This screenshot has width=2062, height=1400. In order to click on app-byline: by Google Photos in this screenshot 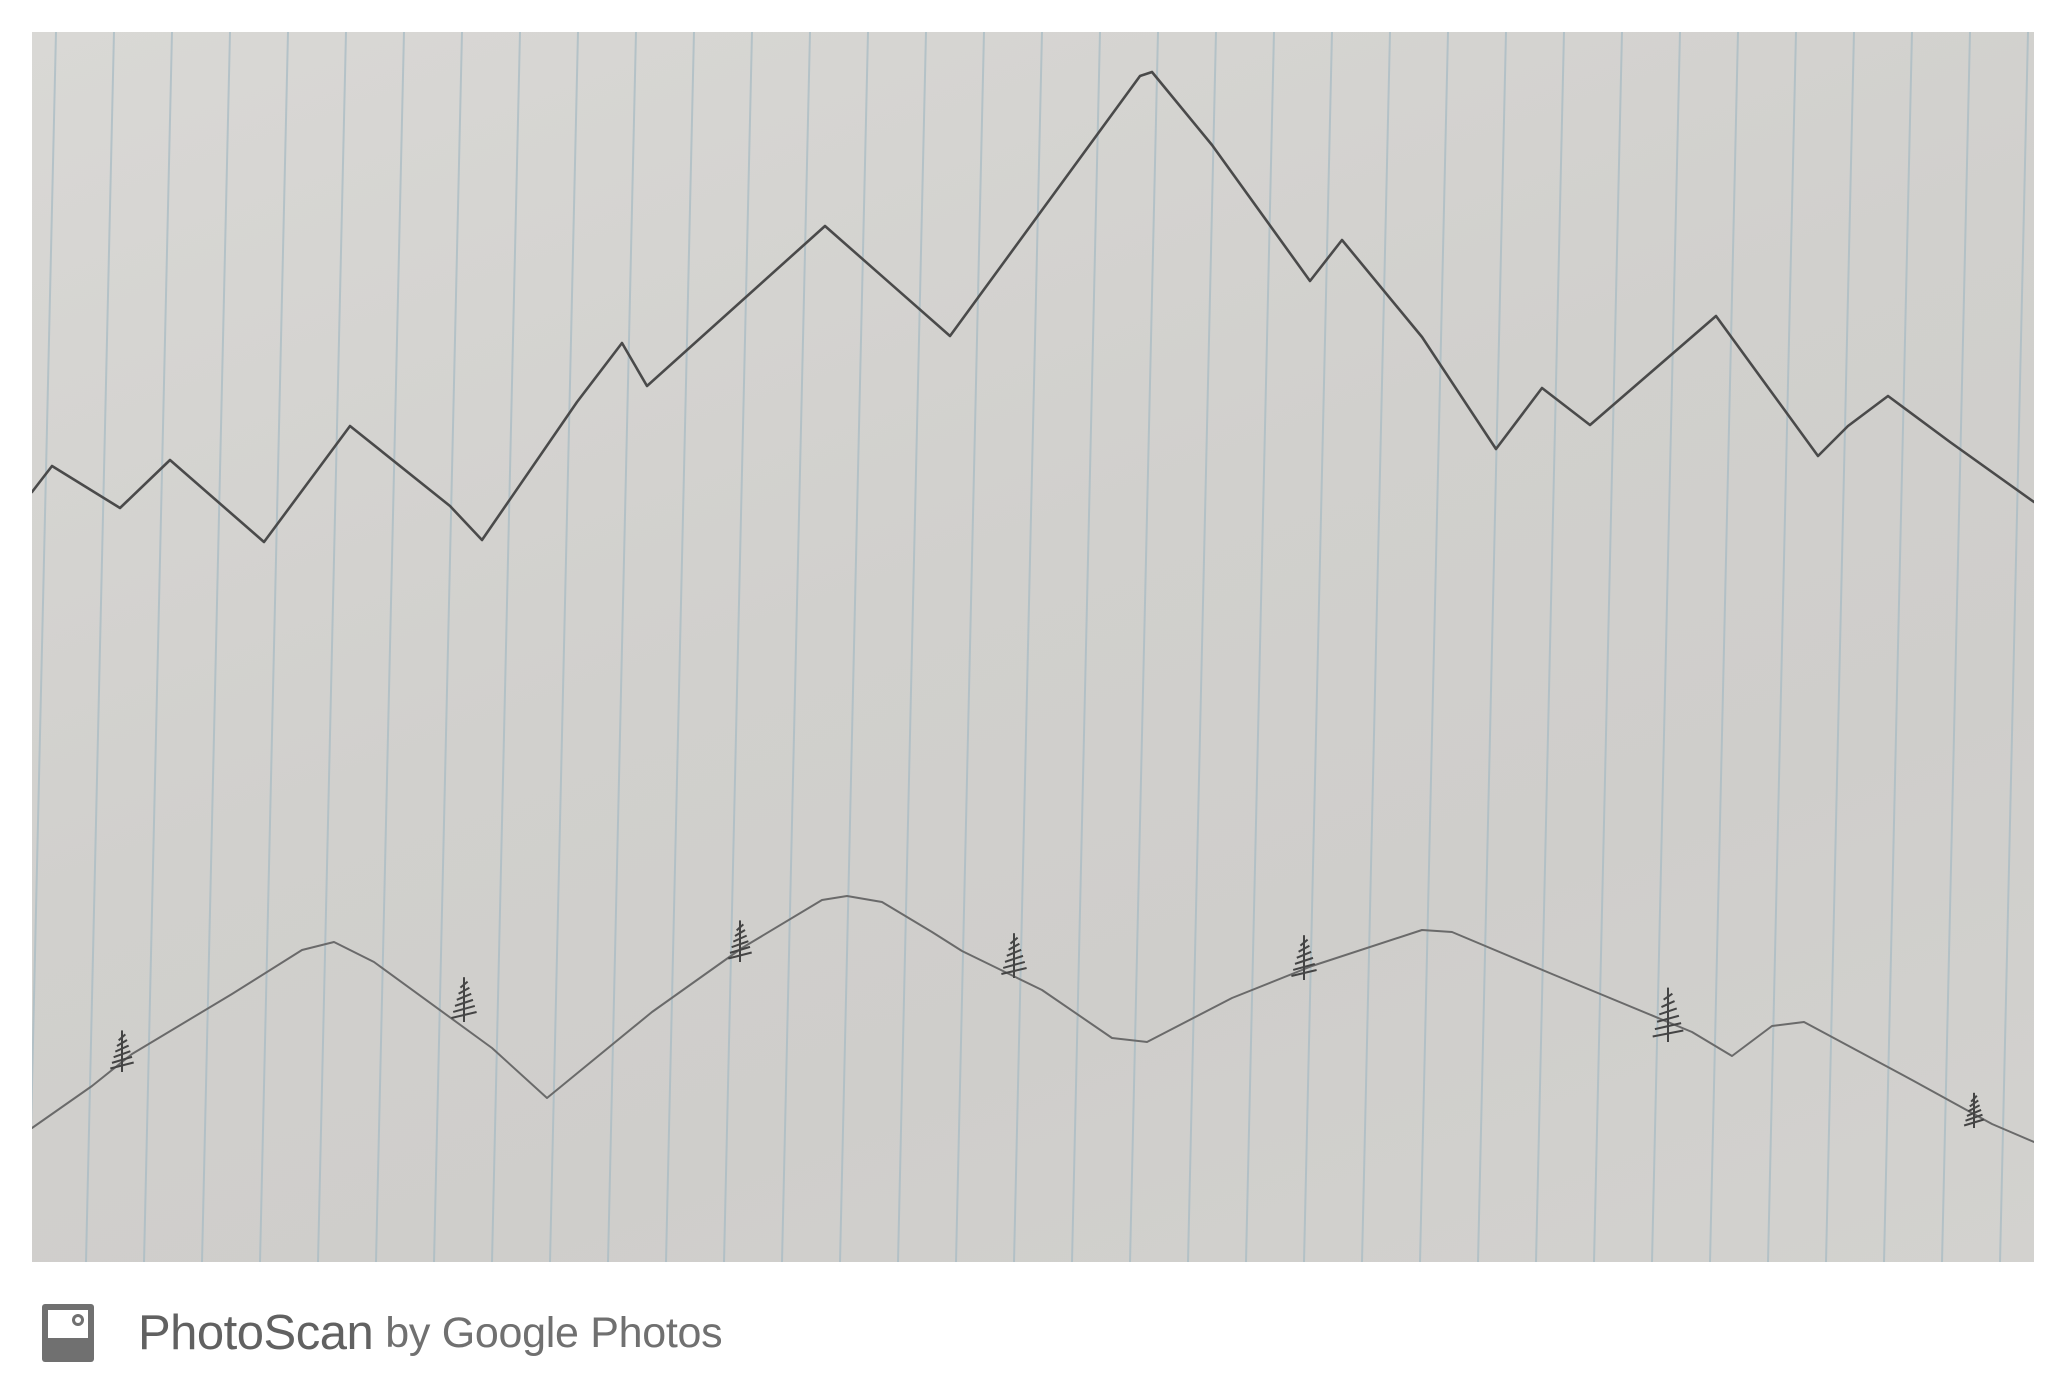, I will do `click(554, 1332)`.